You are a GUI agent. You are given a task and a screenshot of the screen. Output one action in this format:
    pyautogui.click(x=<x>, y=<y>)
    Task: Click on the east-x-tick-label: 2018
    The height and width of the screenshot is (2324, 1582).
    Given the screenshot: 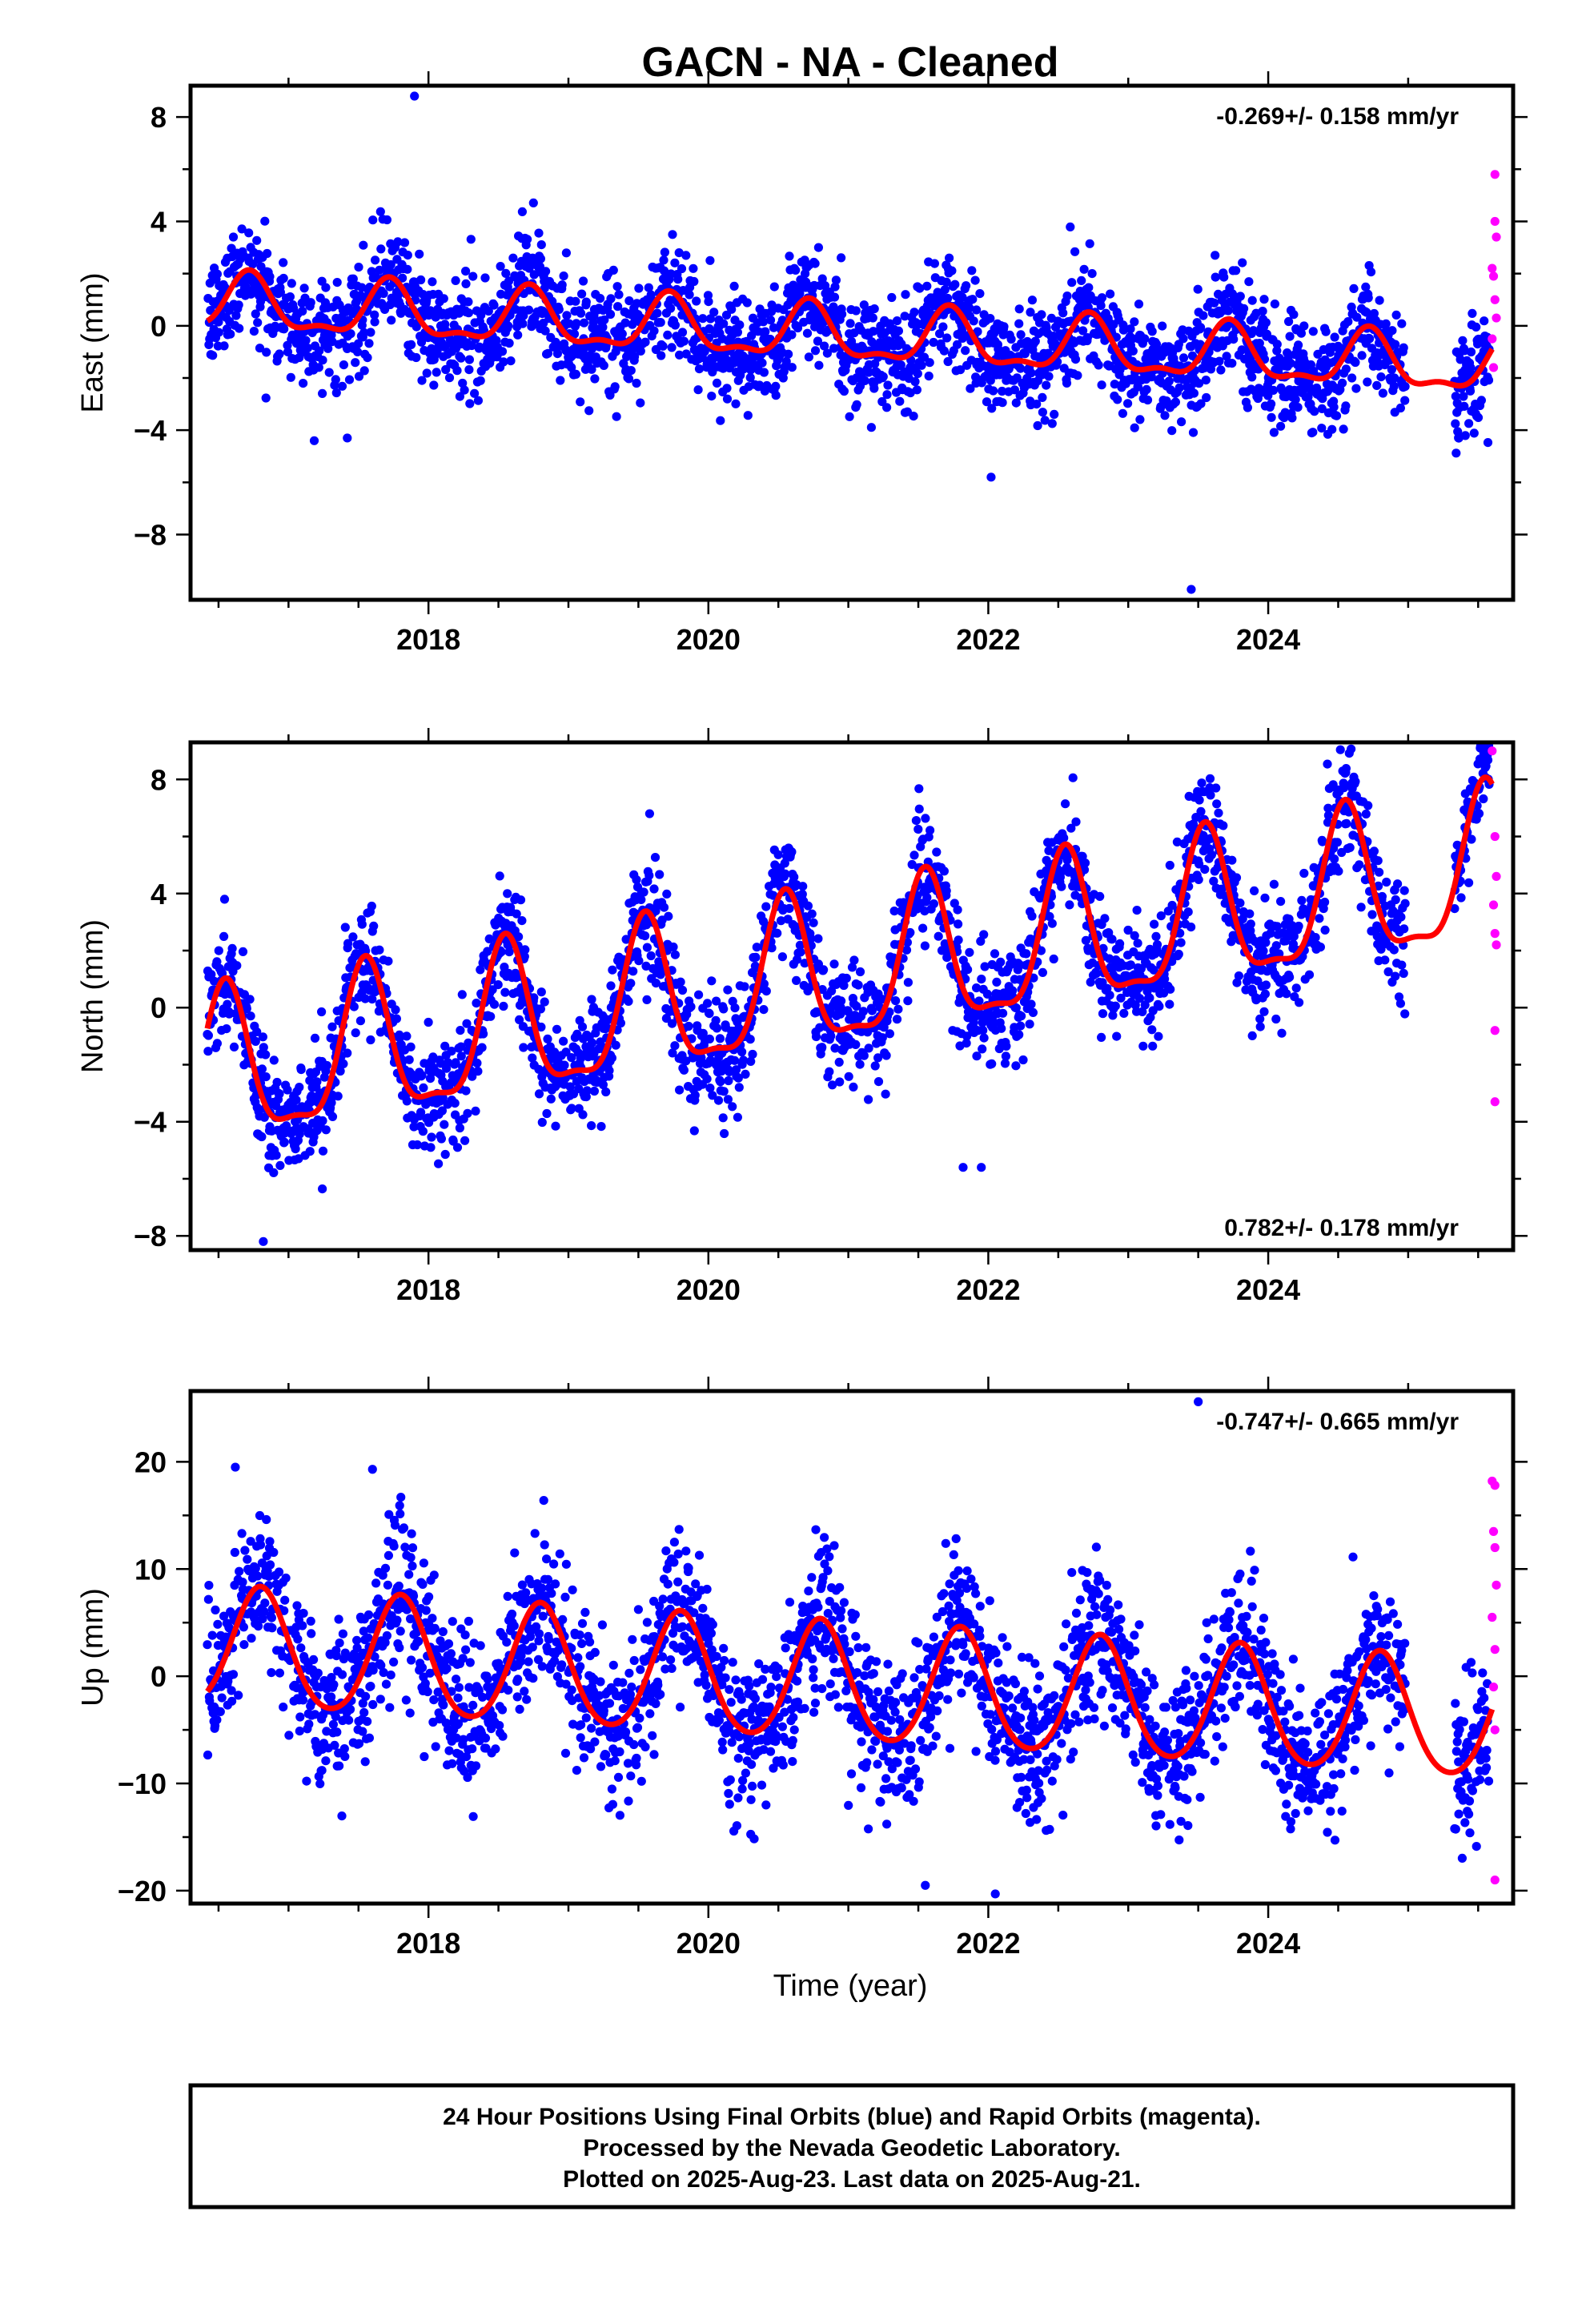 What is the action you would take?
    pyautogui.click(x=428, y=639)
    